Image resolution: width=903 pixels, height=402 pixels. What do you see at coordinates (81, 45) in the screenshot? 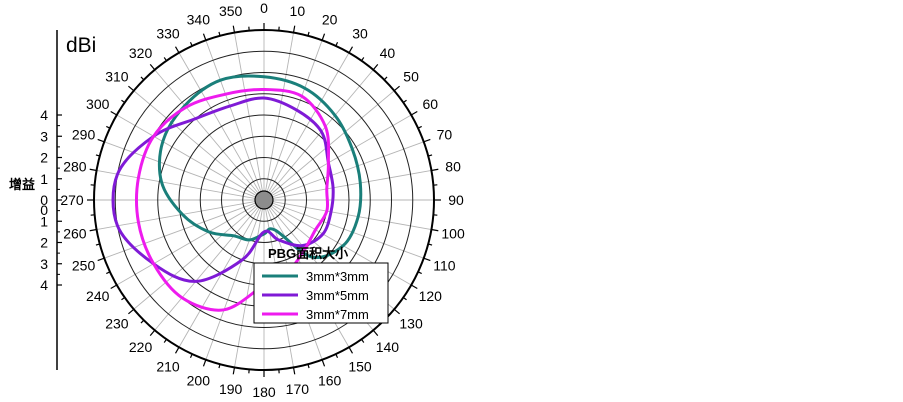
I see `unit-label: dBi` at bounding box center [81, 45].